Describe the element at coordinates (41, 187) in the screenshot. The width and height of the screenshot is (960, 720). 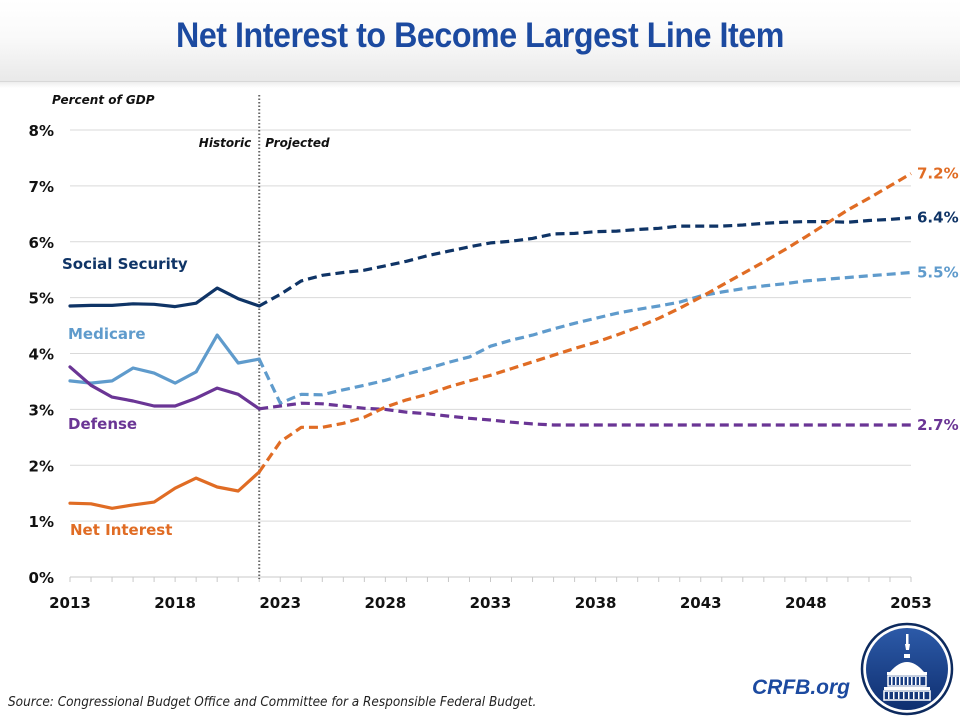
I see `y-tick-label: 7%` at that location.